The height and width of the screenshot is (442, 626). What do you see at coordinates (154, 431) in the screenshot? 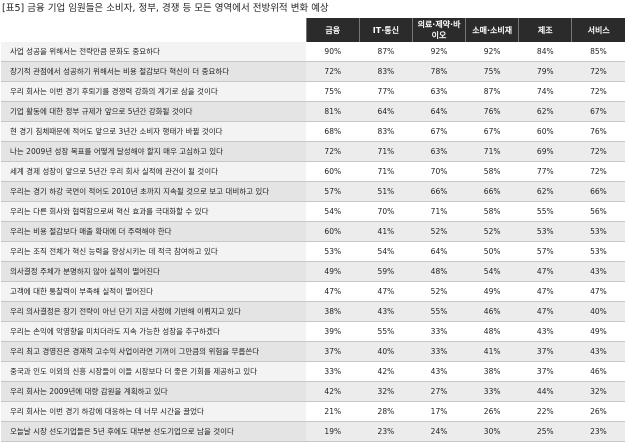
I see `row-label: 오늘날 시장 선도기업들은 5년 후에도 대부분 선도기업으로 남을 것이다` at bounding box center [154, 431].